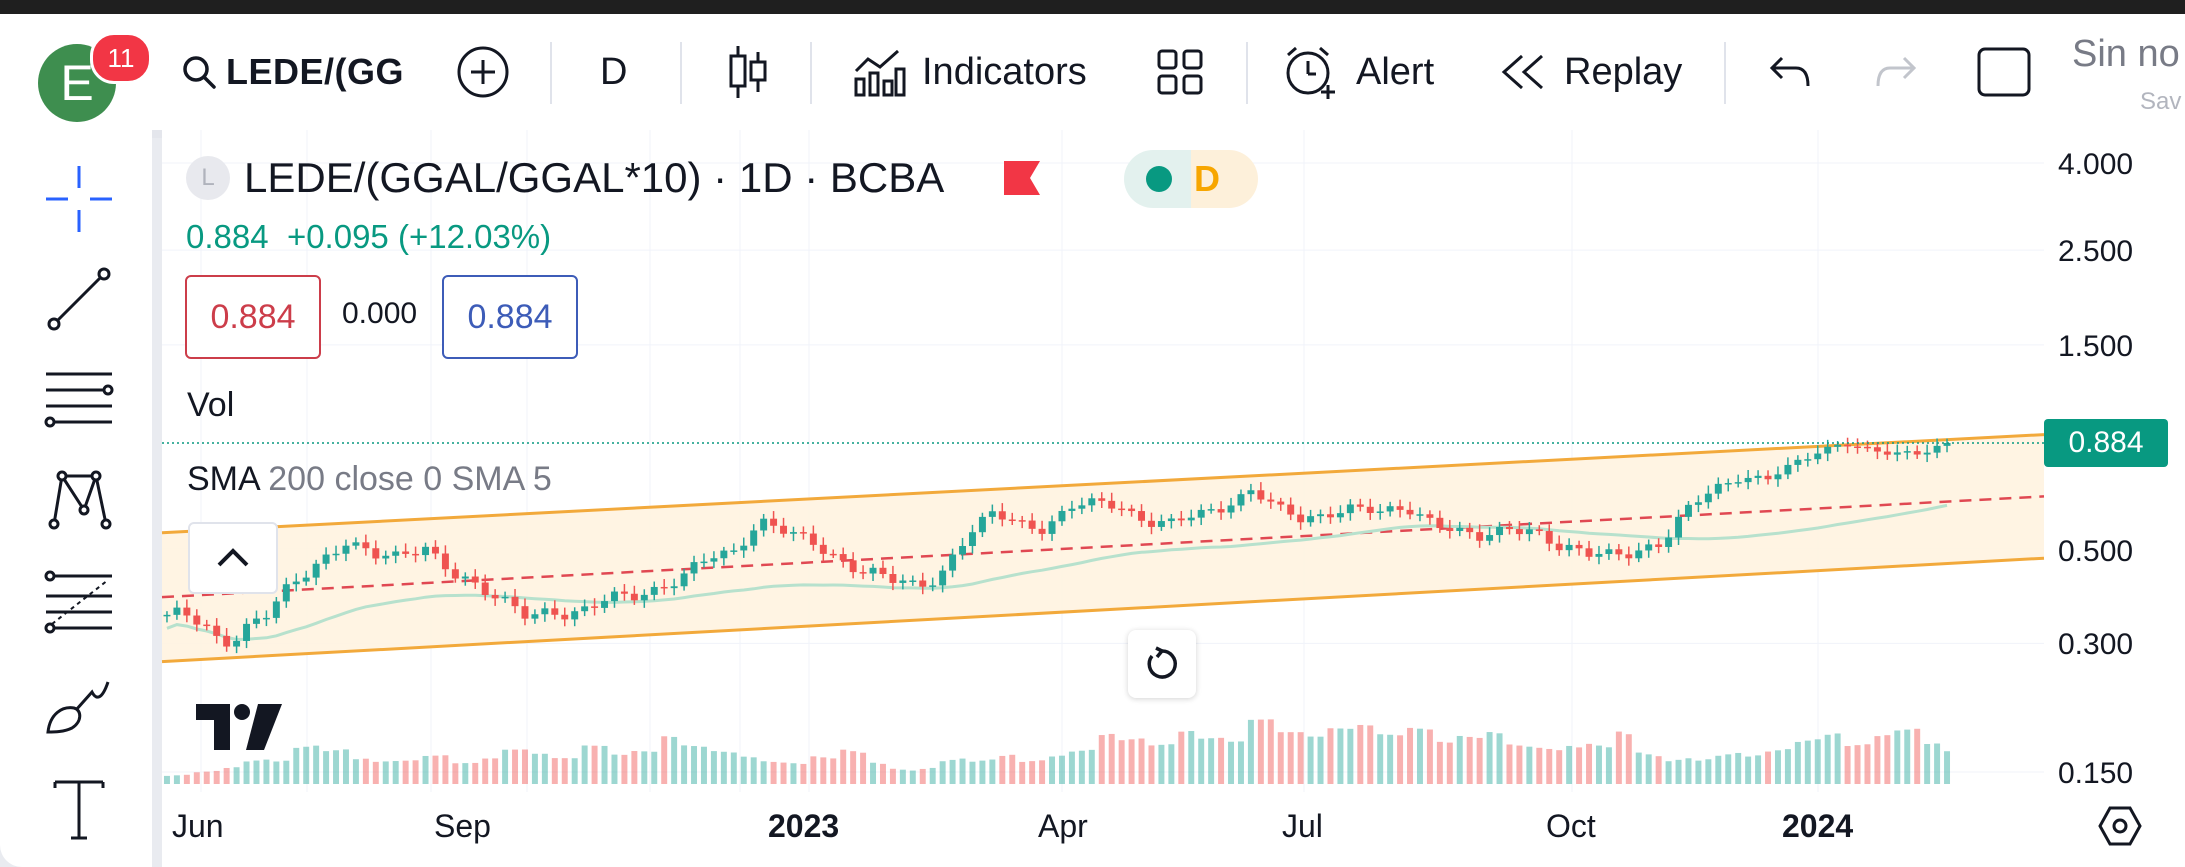 Image resolution: width=2185 pixels, height=867 pixels. What do you see at coordinates (969, 72) in the screenshot?
I see `indicators-button: Indicators` at bounding box center [969, 72].